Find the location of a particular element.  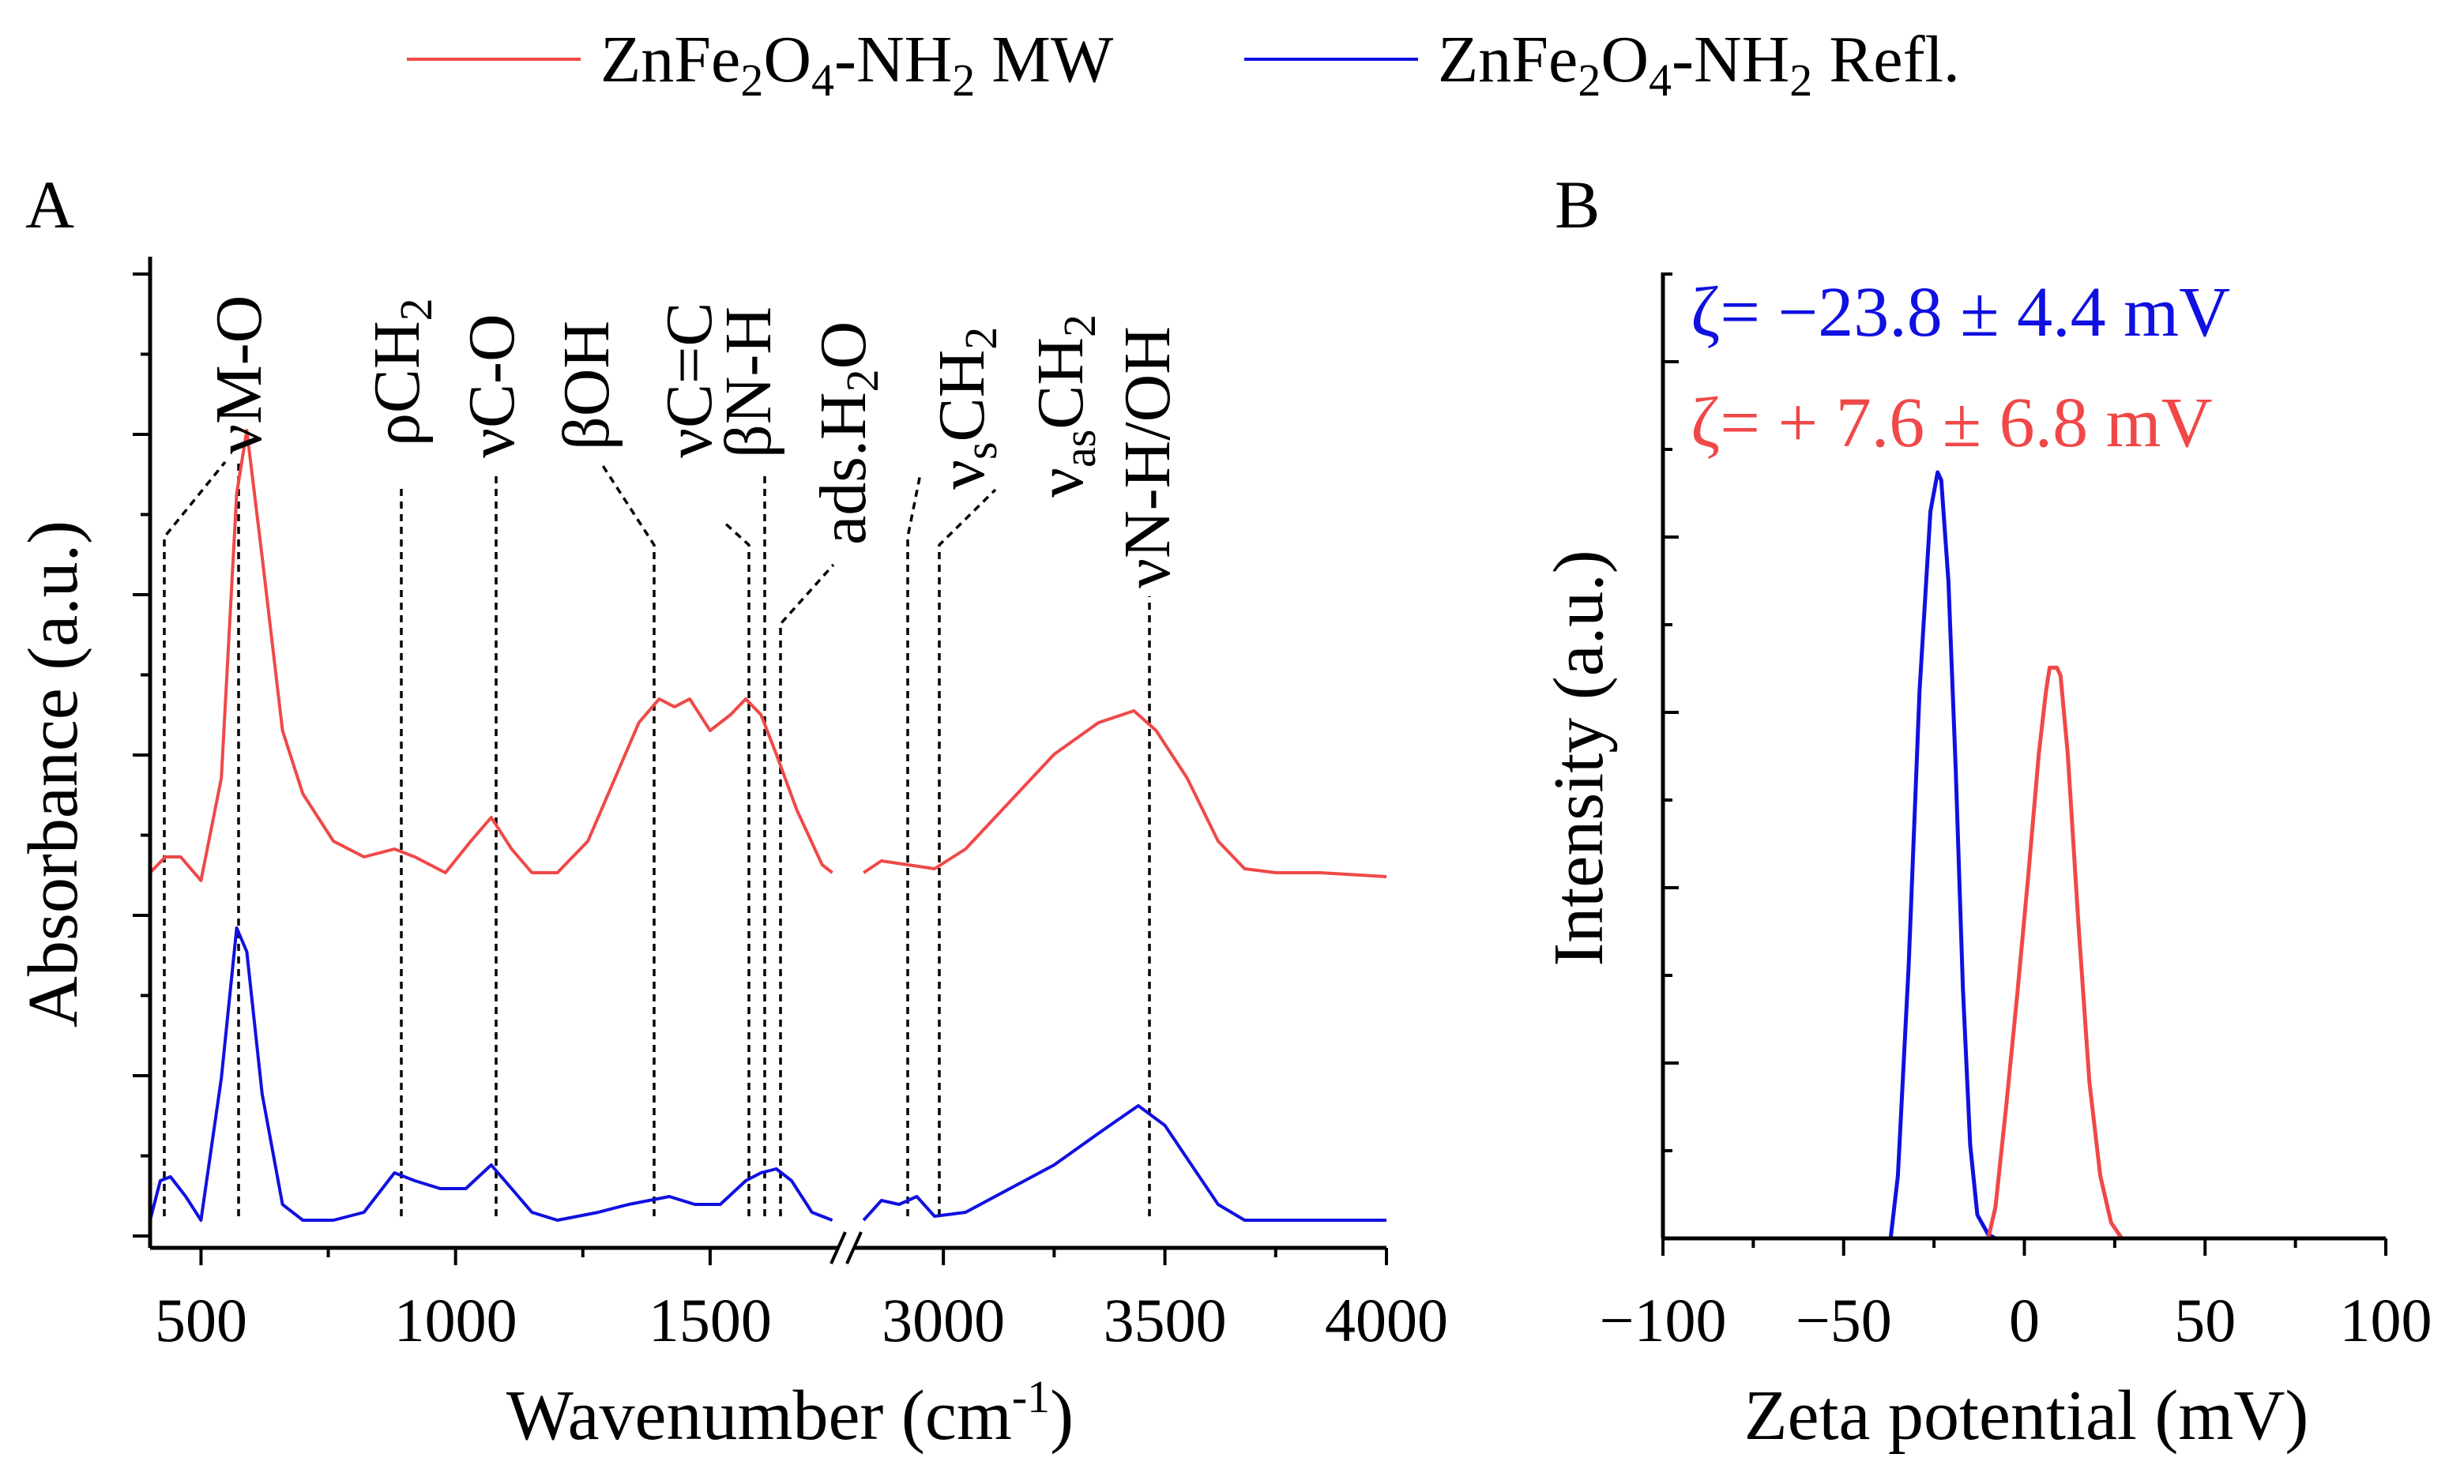

legend-label-mw: ZnFe2O4-NH2 MW is located at coordinates (857, 64).